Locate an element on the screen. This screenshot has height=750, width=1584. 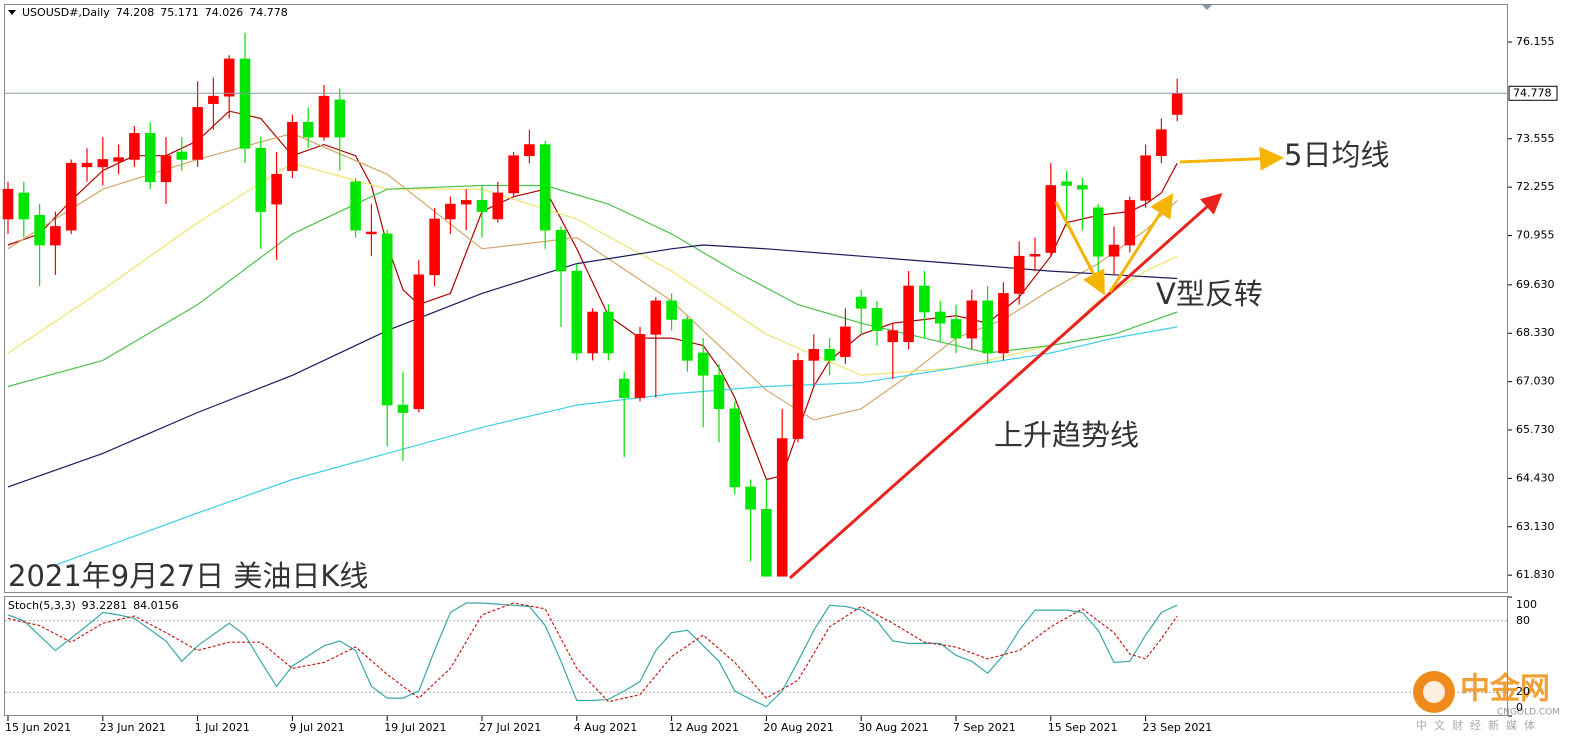
y-tick-label: 72.255 is located at coordinates (1535, 186).